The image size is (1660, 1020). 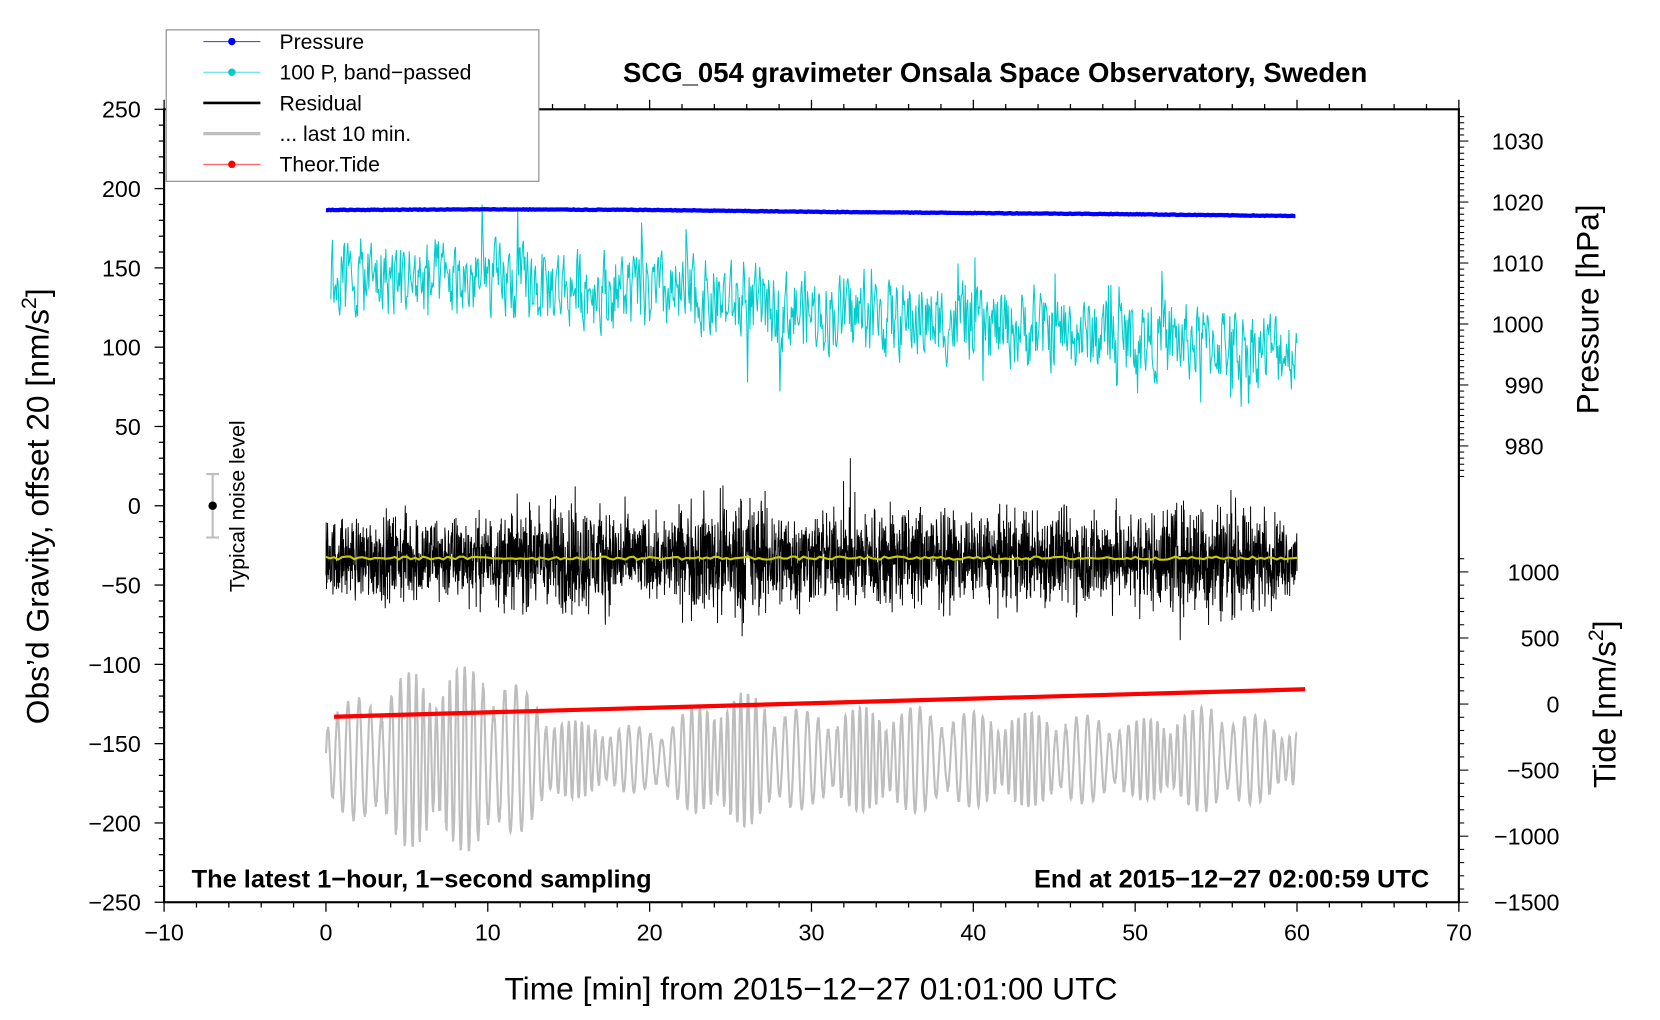 What do you see at coordinates (128, 427) in the screenshot?
I see `y-tick-label: 50` at bounding box center [128, 427].